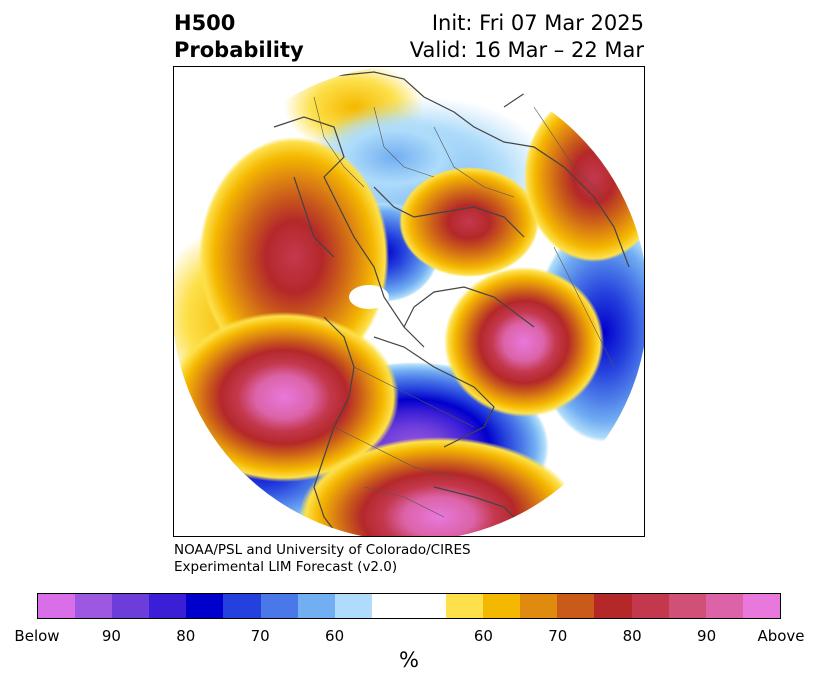  I want to click on variable-sublabel: Probability, so click(239, 50).